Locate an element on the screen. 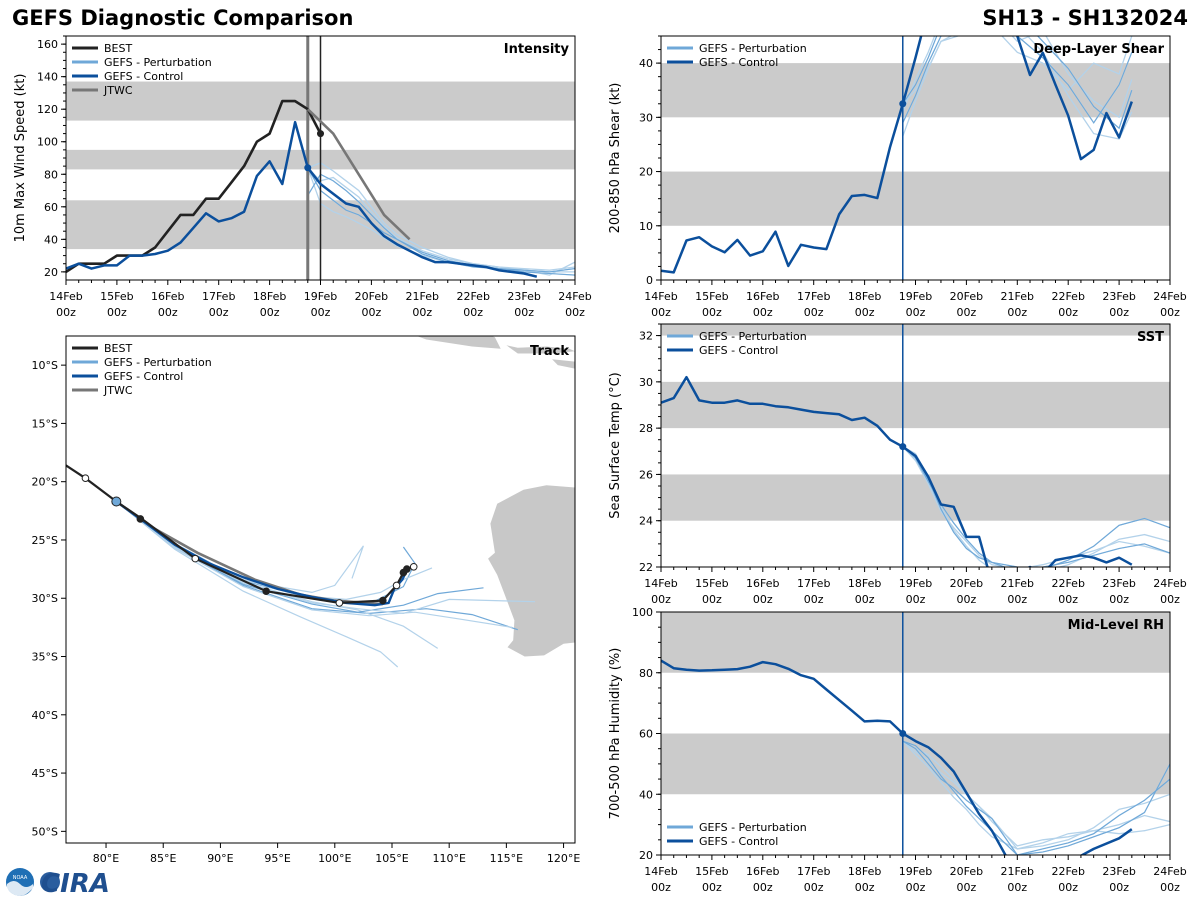  y-tick-label: 28 is located at coordinates (646, 428).